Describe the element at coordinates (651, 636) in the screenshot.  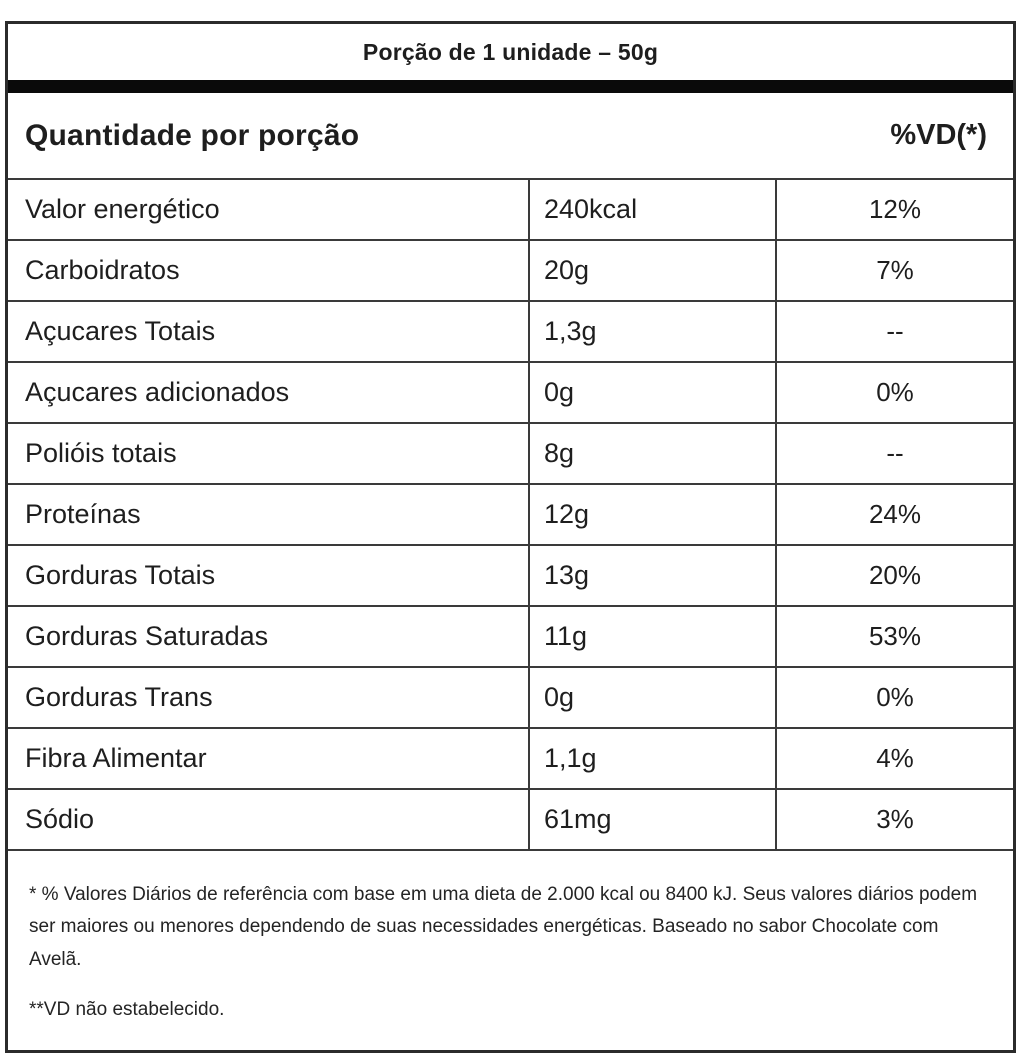
I see `nutrient-value: 11g` at that location.